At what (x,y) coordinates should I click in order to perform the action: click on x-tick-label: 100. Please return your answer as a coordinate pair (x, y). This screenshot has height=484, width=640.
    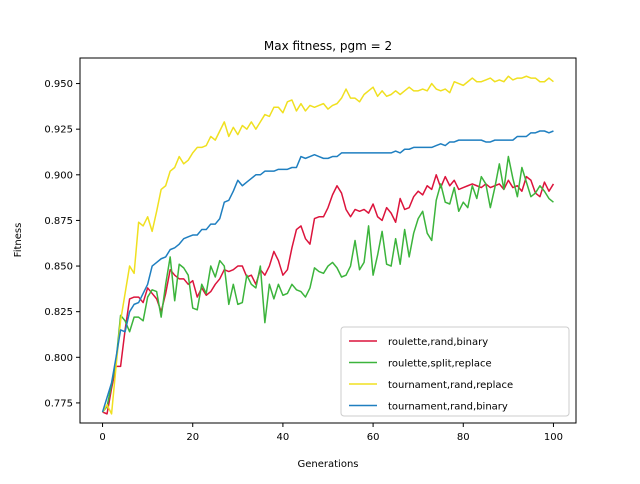
    Looking at the image, I should click on (553, 437).